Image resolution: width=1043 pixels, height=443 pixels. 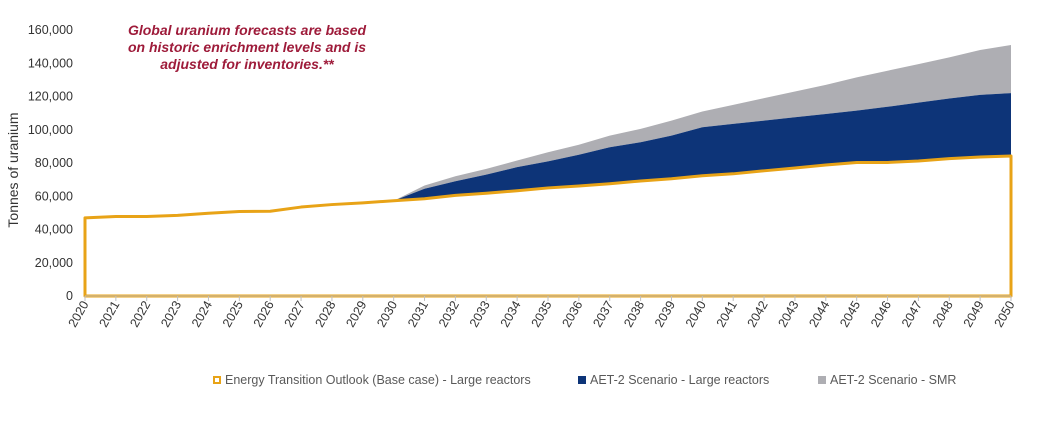 I want to click on x-tick-label: 2021, so click(x=109, y=313).